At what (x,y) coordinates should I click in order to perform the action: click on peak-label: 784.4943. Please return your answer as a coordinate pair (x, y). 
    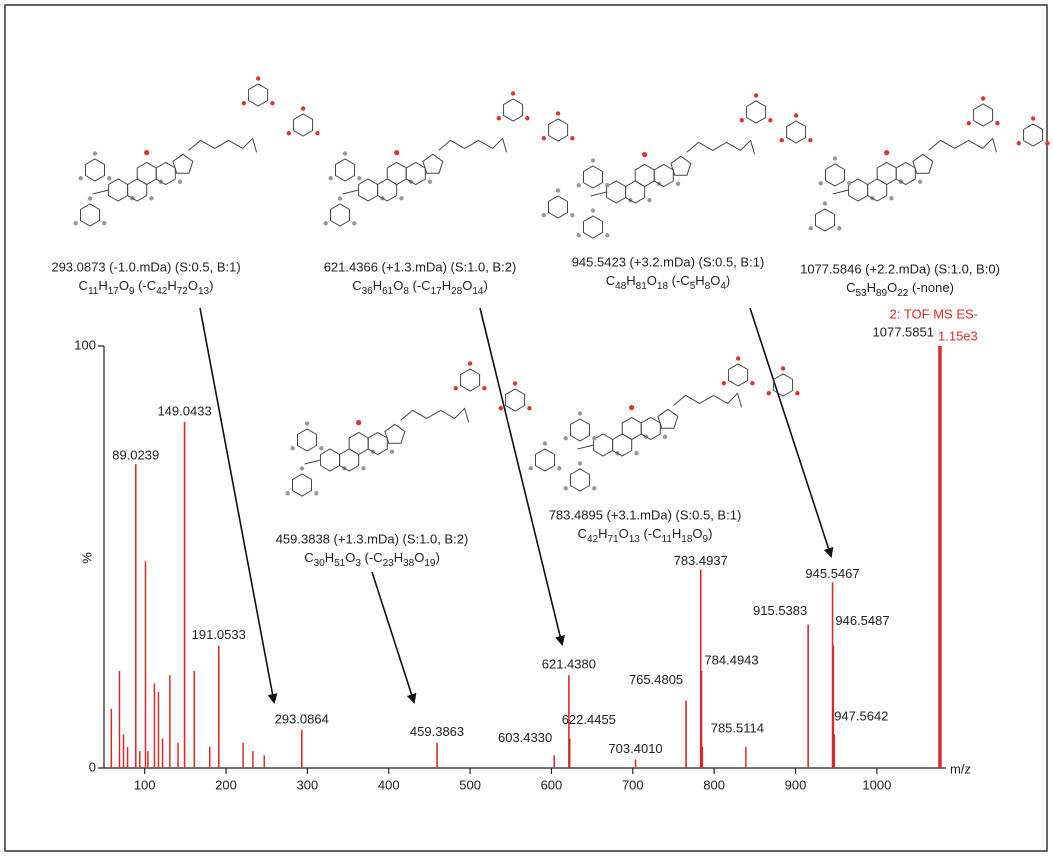
    Looking at the image, I should click on (731, 659).